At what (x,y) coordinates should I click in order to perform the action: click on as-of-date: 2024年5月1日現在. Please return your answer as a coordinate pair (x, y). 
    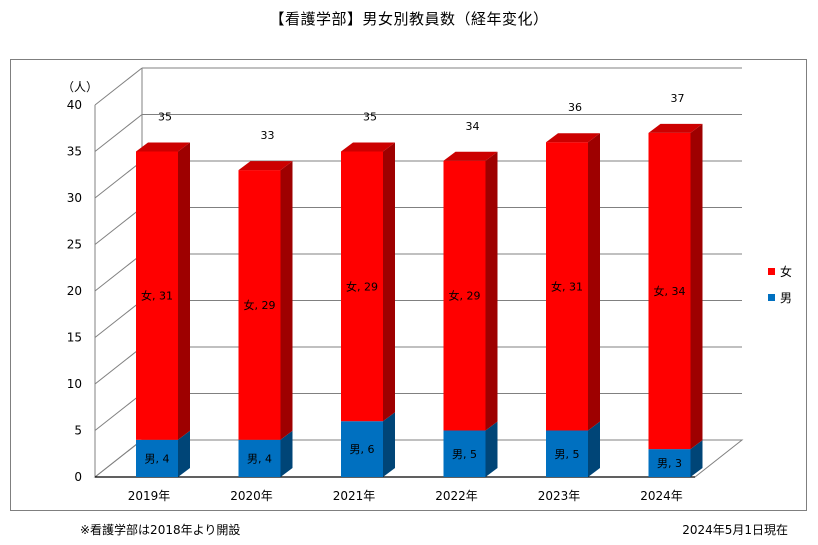
    Looking at the image, I should click on (735, 530).